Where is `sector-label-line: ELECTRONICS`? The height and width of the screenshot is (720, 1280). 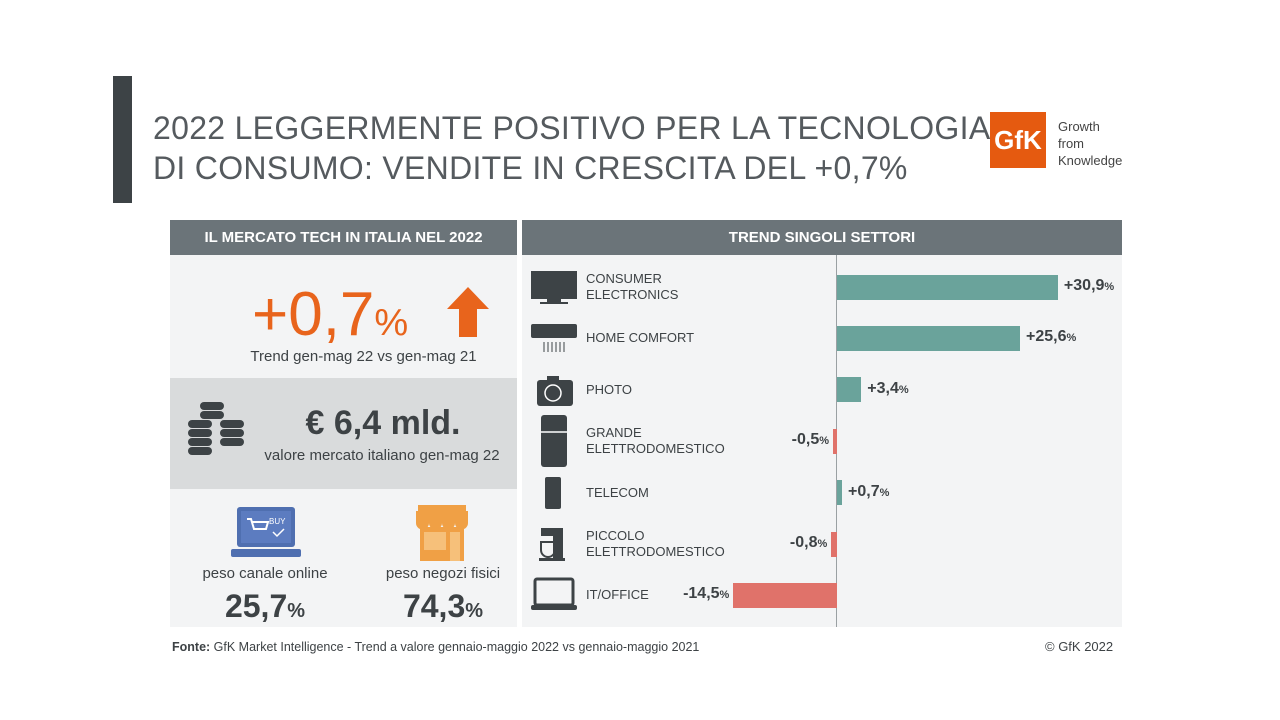 sector-label-line: ELECTRONICS is located at coordinates (632, 294).